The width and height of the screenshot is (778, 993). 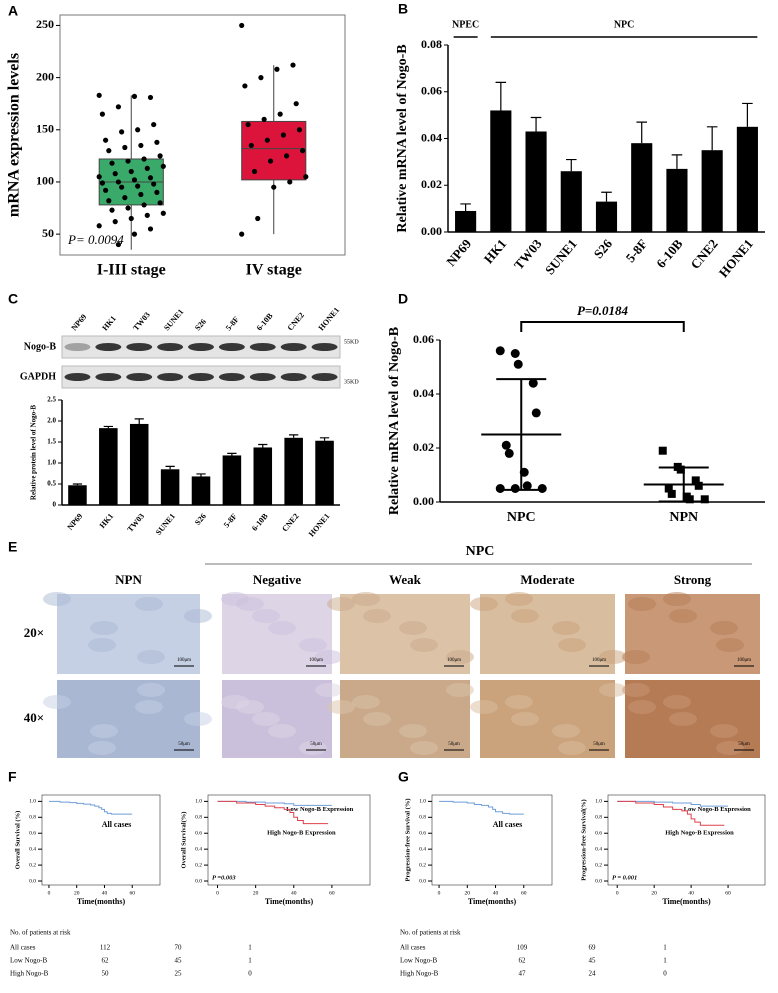 What do you see at coordinates (418, 961) in the screenshot?
I see `risk-label: Low Nogo-B` at bounding box center [418, 961].